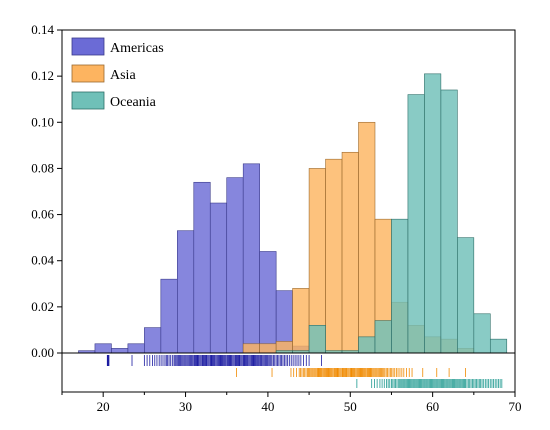 The height and width of the screenshot is (430, 550). What do you see at coordinates (42, 121) in the screenshot?
I see `y-tick-label-5: 0.10` at bounding box center [42, 121].